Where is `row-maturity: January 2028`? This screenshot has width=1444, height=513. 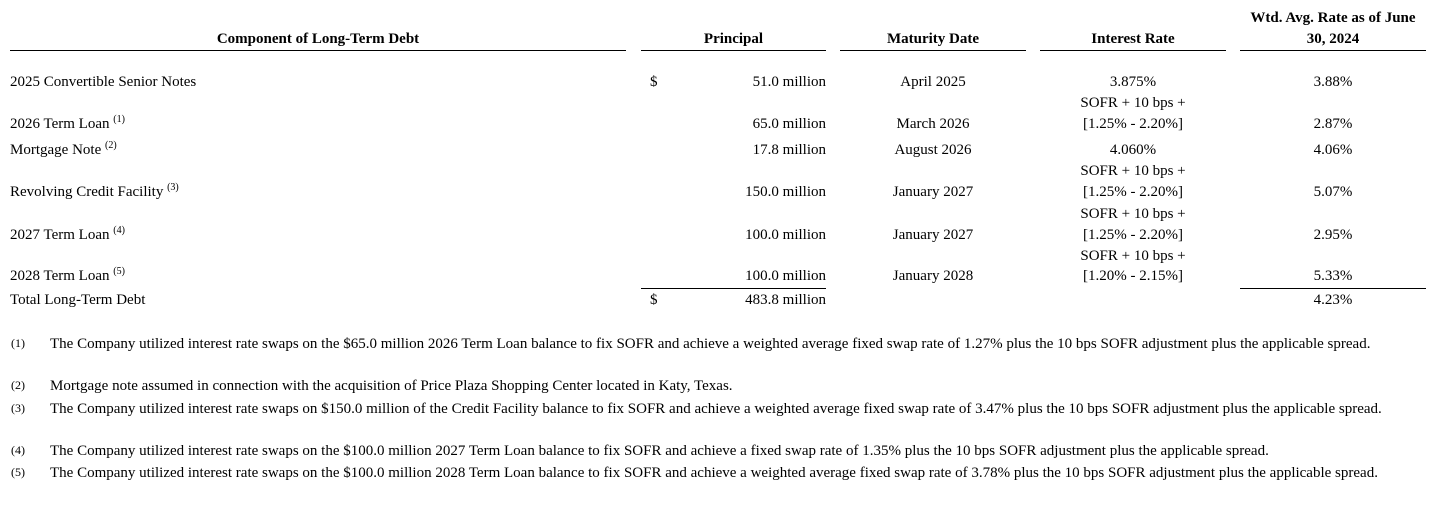
row-maturity: January 2028 is located at coordinates (933, 276).